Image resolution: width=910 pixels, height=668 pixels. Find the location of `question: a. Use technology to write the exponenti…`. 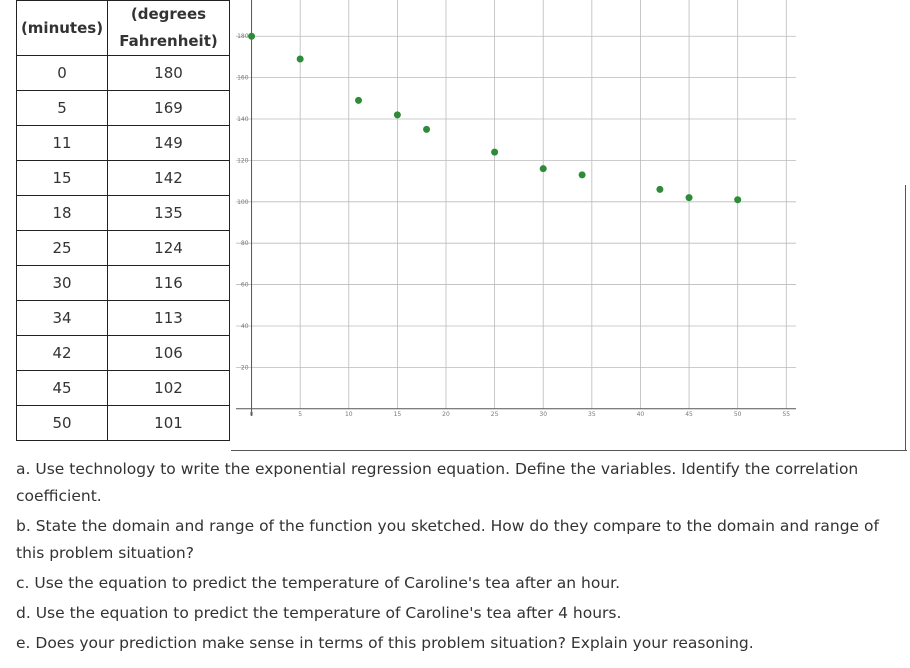

question: a. Use technology to write the exponenti… is located at coordinates (437, 482).